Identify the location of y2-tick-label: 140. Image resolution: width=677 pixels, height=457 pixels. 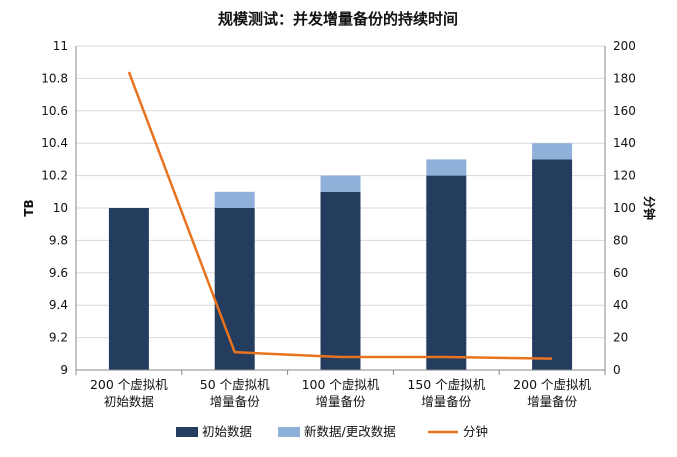
(624, 143).